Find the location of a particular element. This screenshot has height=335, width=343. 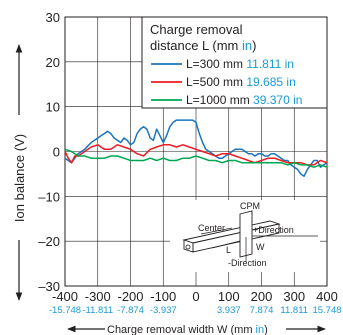

inset-connector-icon is located at coordinates (188, 247).